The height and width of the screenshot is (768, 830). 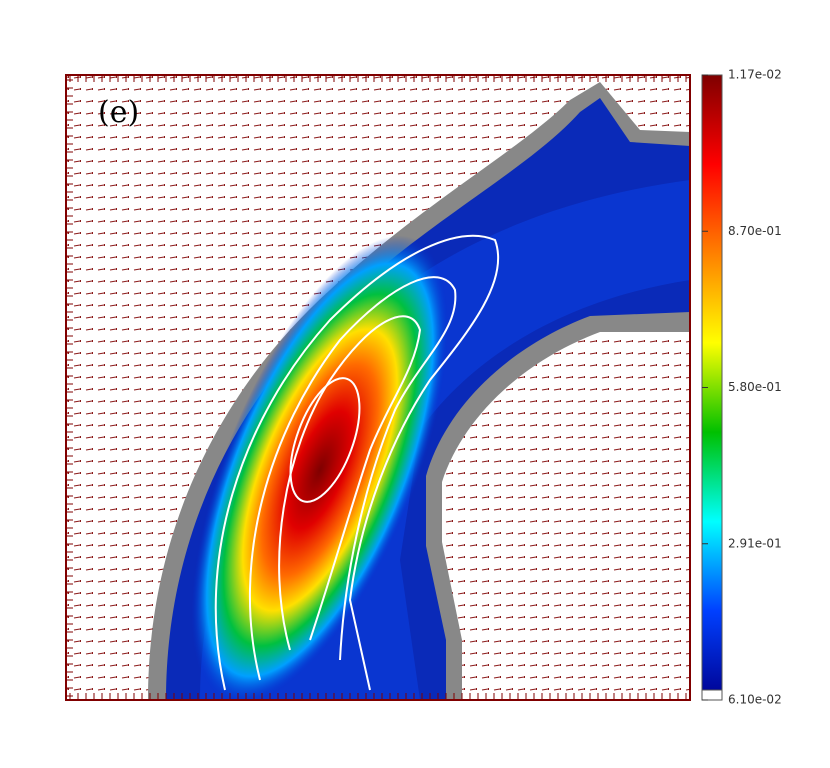 What do you see at coordinates (755, 387) in the screenshot?
I see `colorbar-label: 5.80e-01` at bounding box center [755, 387].